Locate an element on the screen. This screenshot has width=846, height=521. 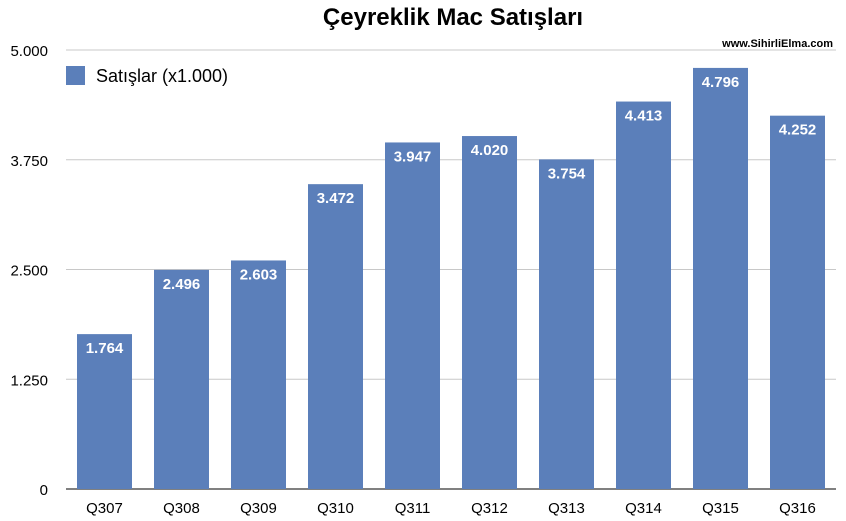
bar-q310 is located at coordinates (335, 337).